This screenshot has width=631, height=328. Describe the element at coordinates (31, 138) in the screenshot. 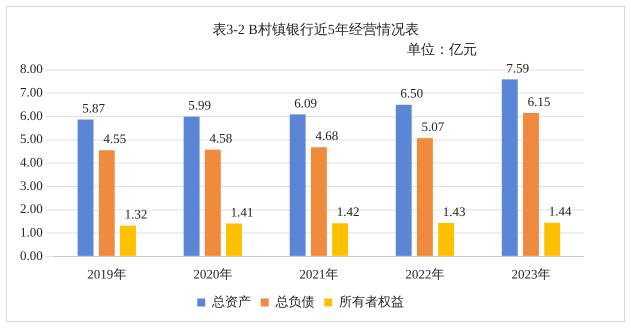

I see `y-tick-label: 5.00` at that location.